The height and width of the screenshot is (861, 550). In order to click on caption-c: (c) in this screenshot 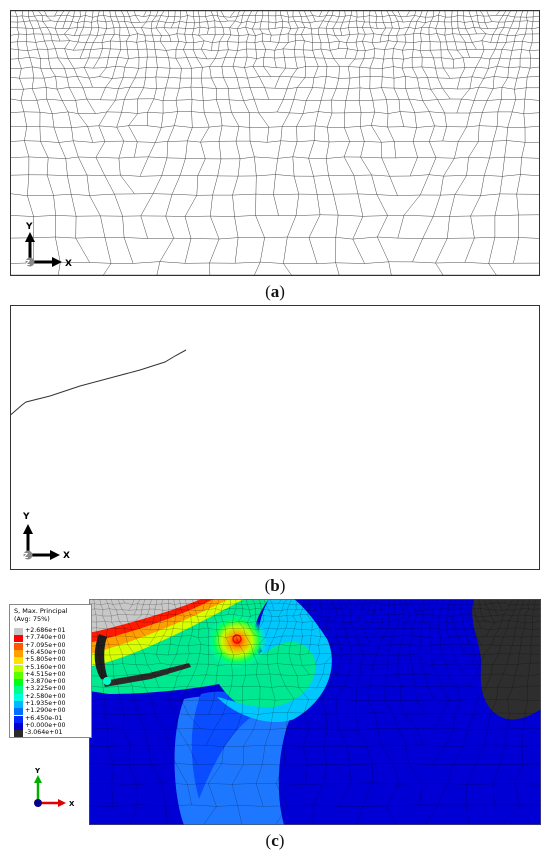, I will do `click(275, 840)`.